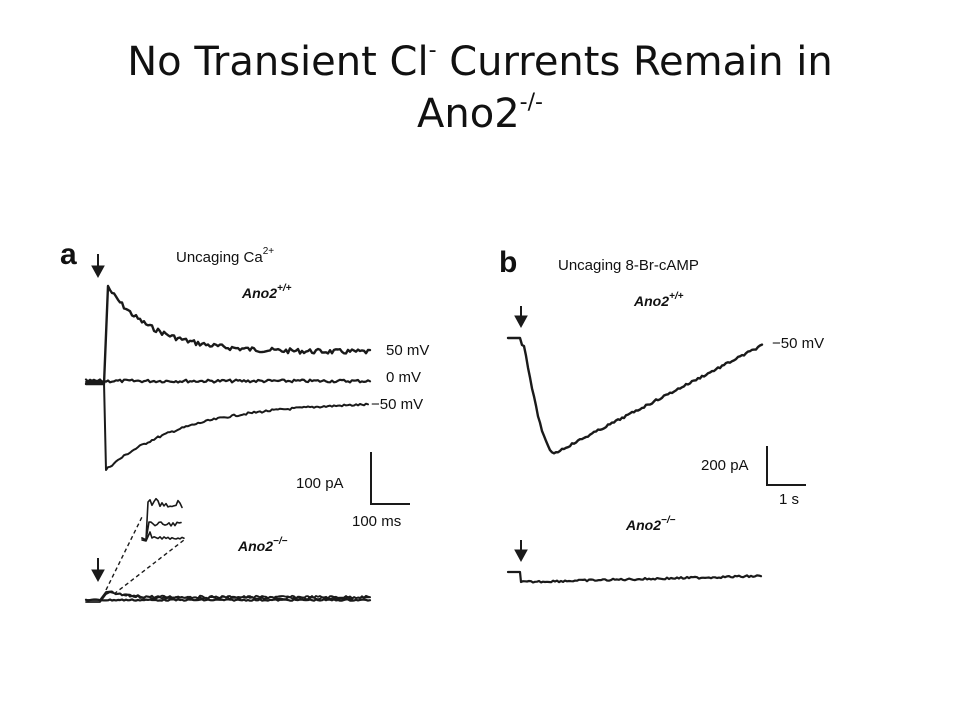 Image resolution: width=960 pixels, height=720 pixels. Describe the element at coordinates (269, 251) in the screenshot. I see `panel-a-caption-sup: 2+` at that location.